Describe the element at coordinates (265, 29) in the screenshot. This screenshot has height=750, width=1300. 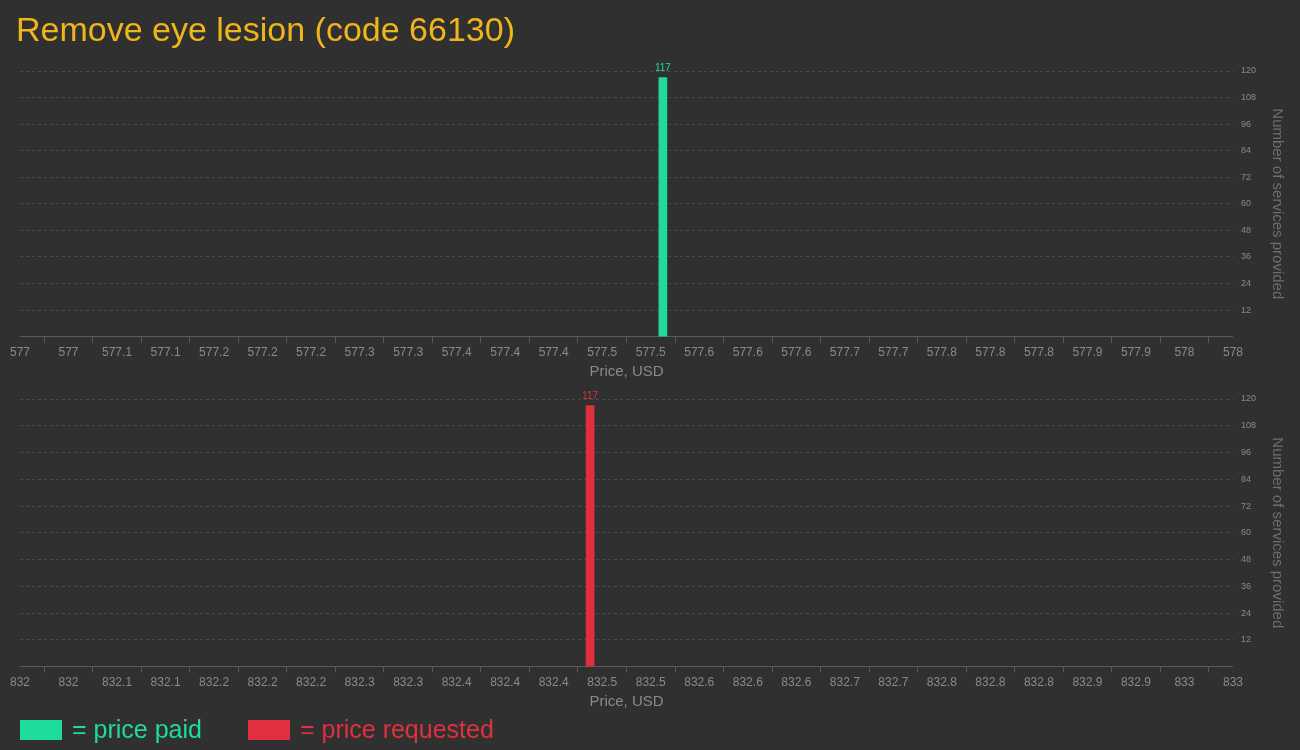
I see `chart-title: Remove eye lesion (code 66130)` at that location.